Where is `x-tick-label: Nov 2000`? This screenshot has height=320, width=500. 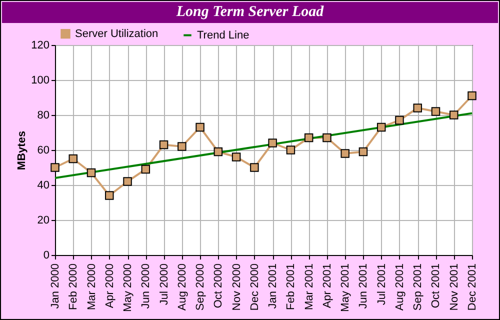 x-tick-label: Nov 2000 is located at coordinates (236, 287).